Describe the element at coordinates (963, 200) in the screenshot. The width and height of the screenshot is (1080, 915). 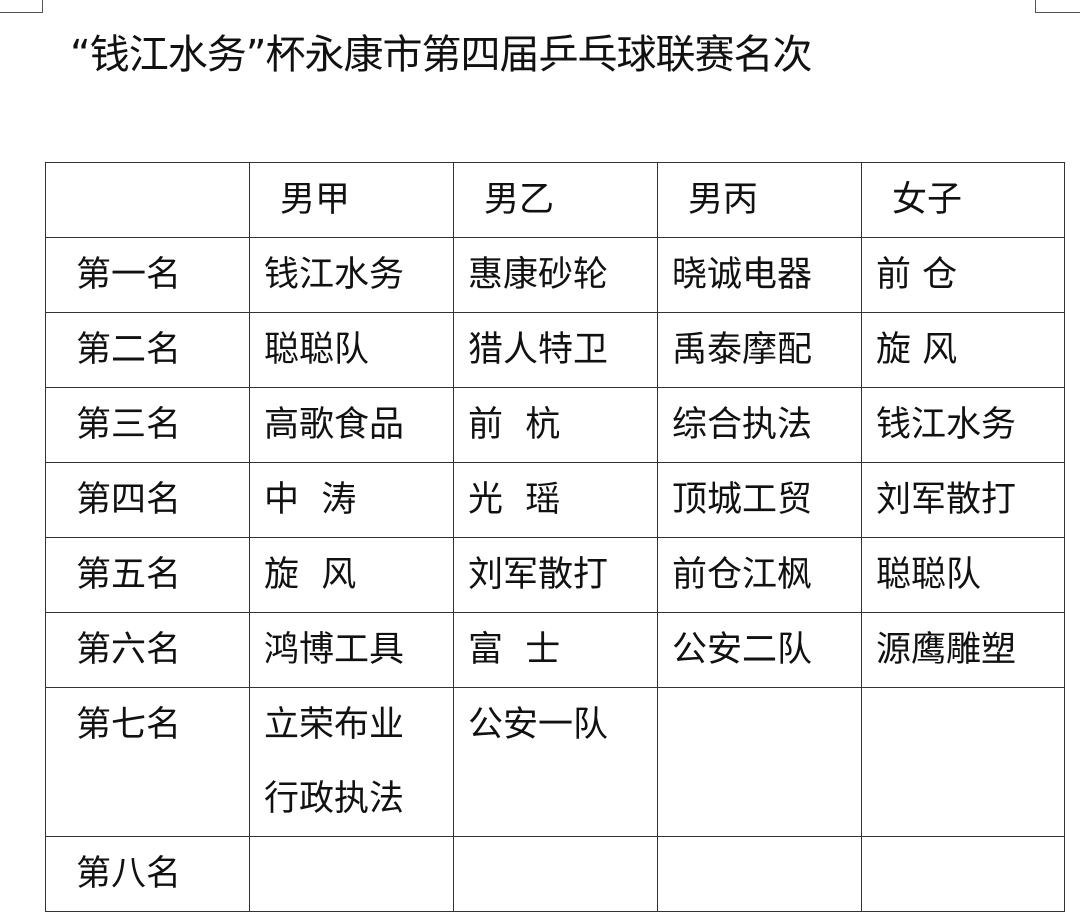
I see `header-cell: 女子` at that location.